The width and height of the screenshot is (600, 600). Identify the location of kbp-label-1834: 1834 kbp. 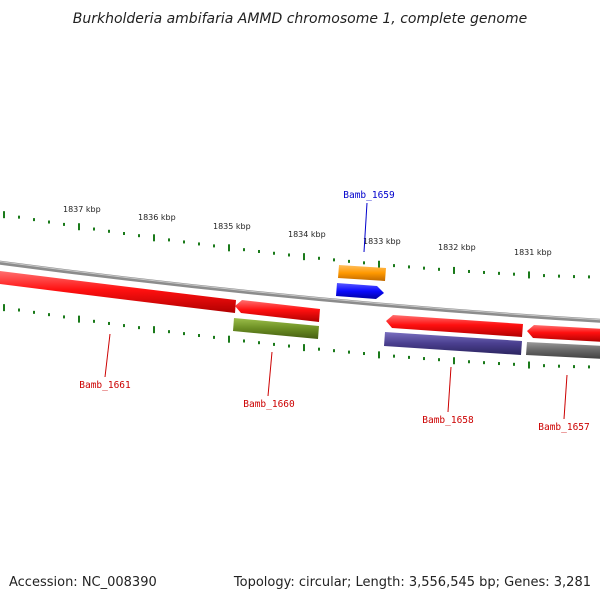
(307, 234).